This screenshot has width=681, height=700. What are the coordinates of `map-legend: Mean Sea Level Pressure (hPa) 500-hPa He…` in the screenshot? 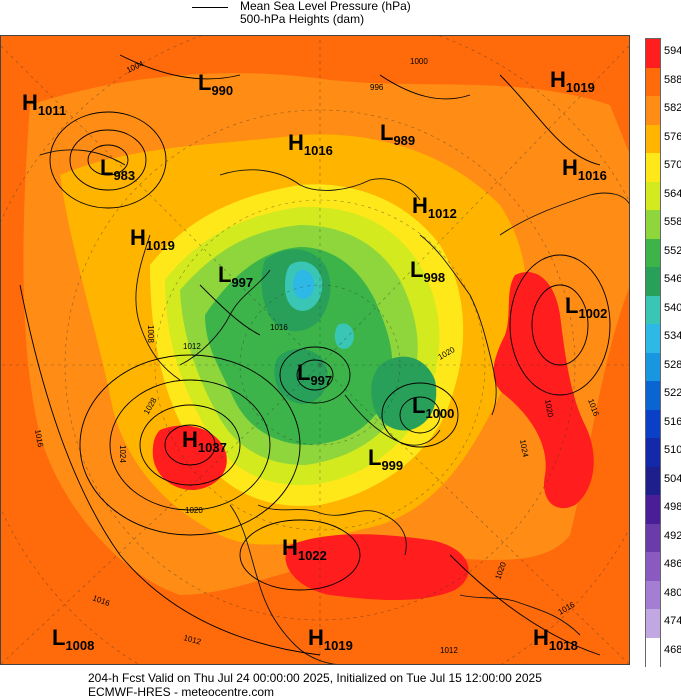 It's located at (340, 17).